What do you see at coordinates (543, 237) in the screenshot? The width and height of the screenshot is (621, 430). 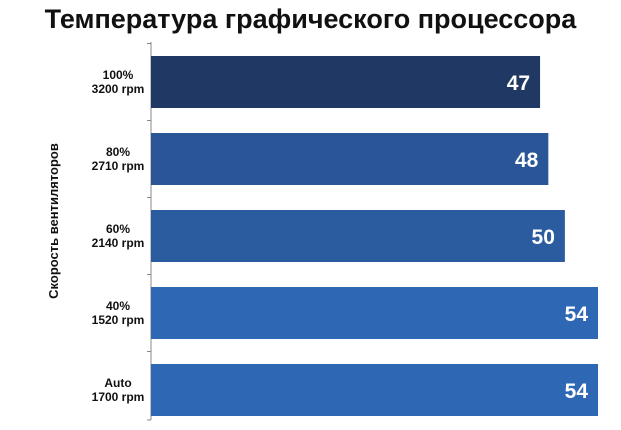 I see `data-label: 50` at bounding box center [543, 237].